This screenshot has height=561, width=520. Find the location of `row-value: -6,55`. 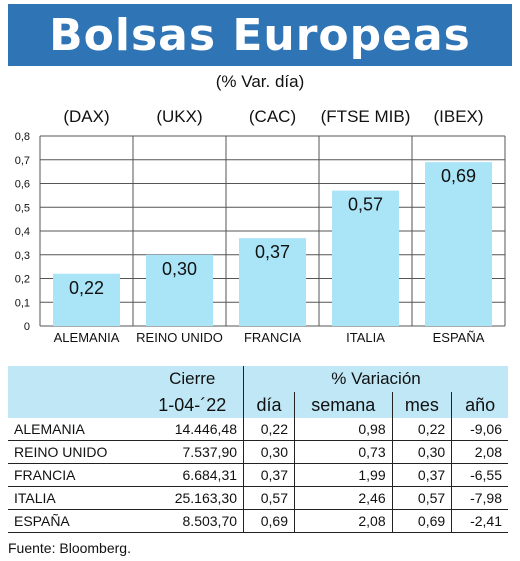

row-value: -6,55 is located at coordinates (479, 475).